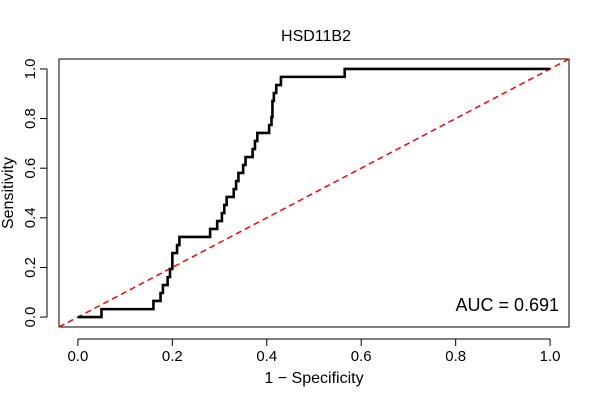  I want to click on auc-annotation: AUC = 0.691, so click(507, 305).